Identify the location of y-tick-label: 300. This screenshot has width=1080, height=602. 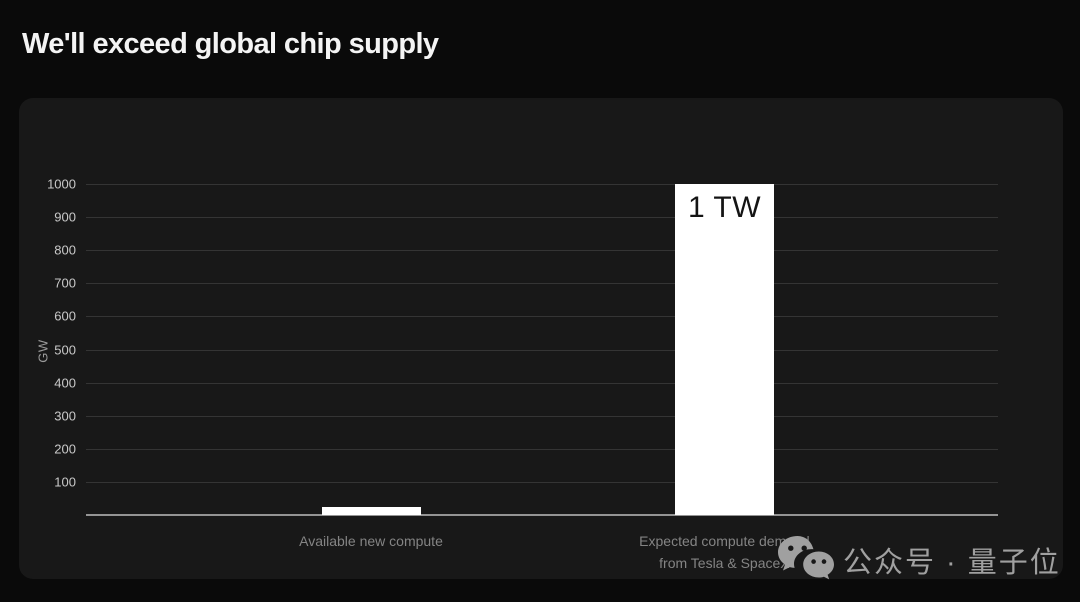
(65, 416).